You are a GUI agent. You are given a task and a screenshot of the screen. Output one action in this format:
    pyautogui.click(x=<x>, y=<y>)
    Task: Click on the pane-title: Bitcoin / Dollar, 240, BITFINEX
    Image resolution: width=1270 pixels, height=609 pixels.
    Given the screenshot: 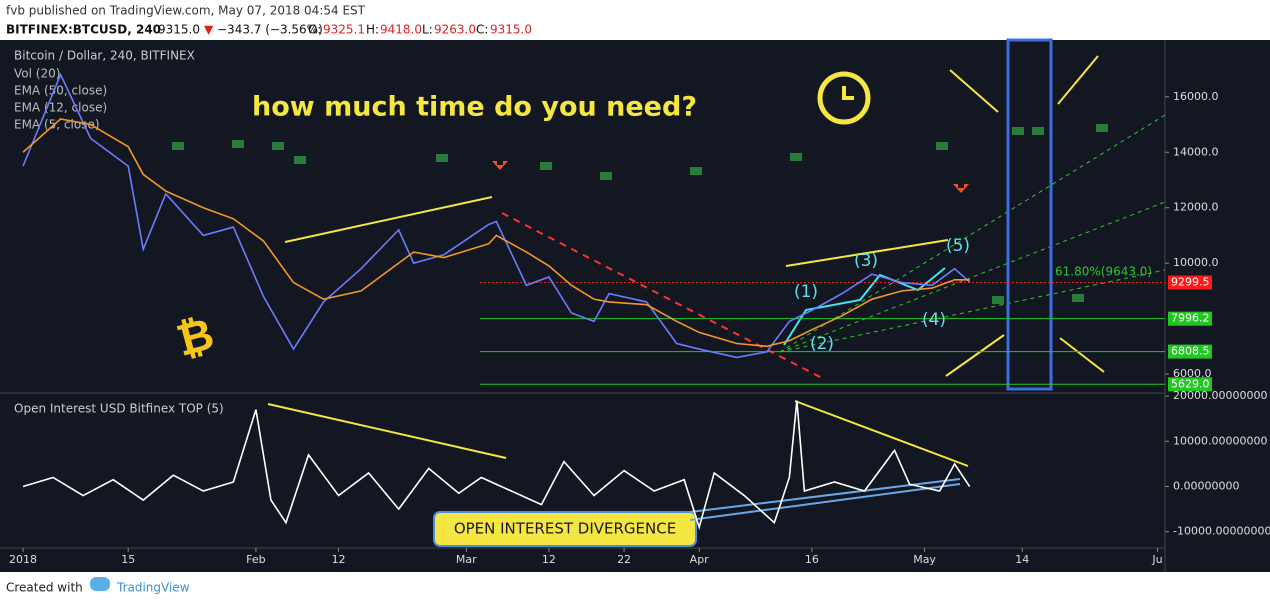 What is the action you would take?
    pyautogui.click(x=104, y=56)
    